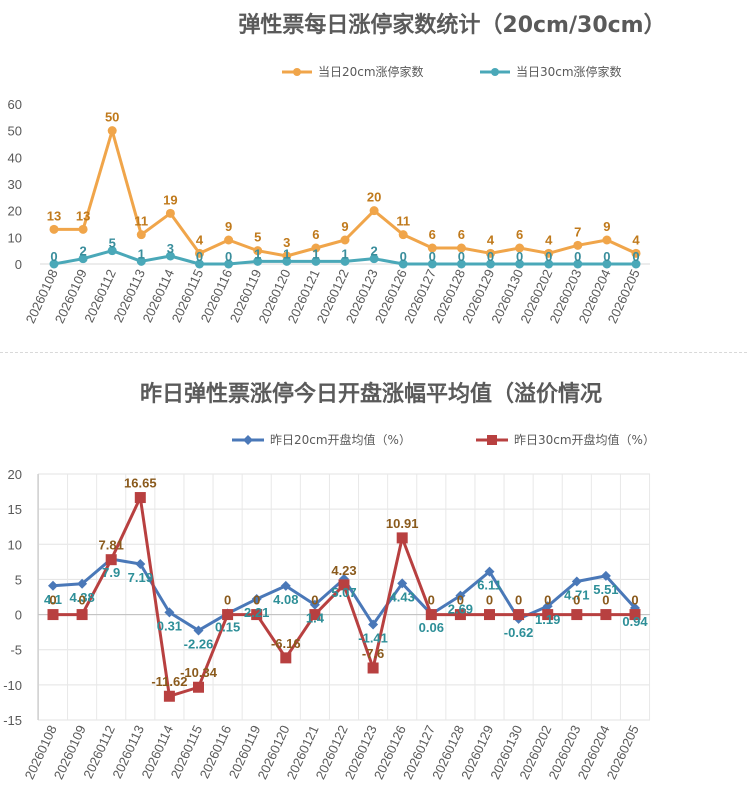 The height and width of the screenshot is (793, 747). I want to click on y-tick-label: 50, so click(15, 131).